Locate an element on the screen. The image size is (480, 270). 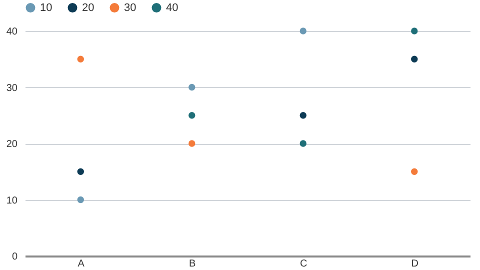
x-tick-label: C is located at coordinates (304, 264).